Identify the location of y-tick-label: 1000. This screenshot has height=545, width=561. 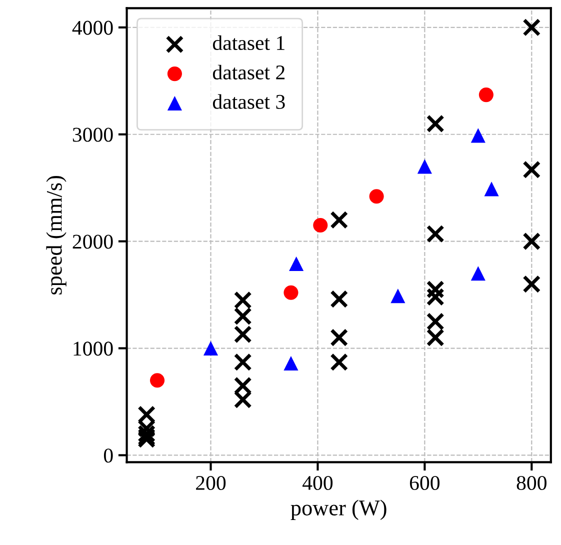
(93, 349).